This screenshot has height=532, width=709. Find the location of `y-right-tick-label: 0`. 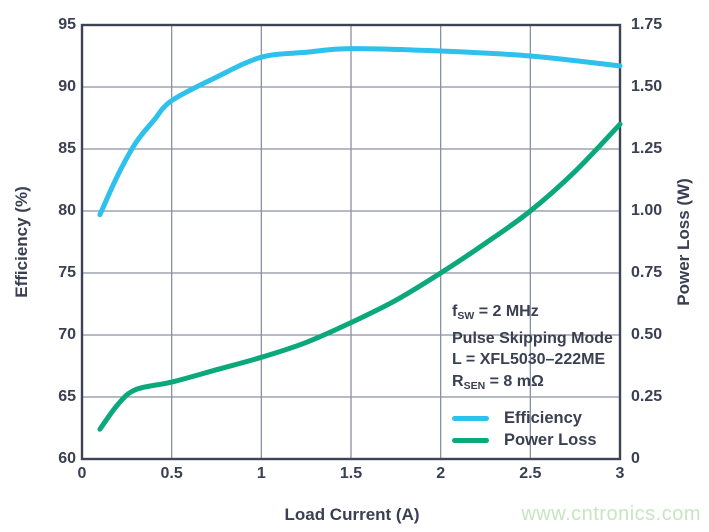

y-right-tick-label: 0 is located at coordinates (635, 458).